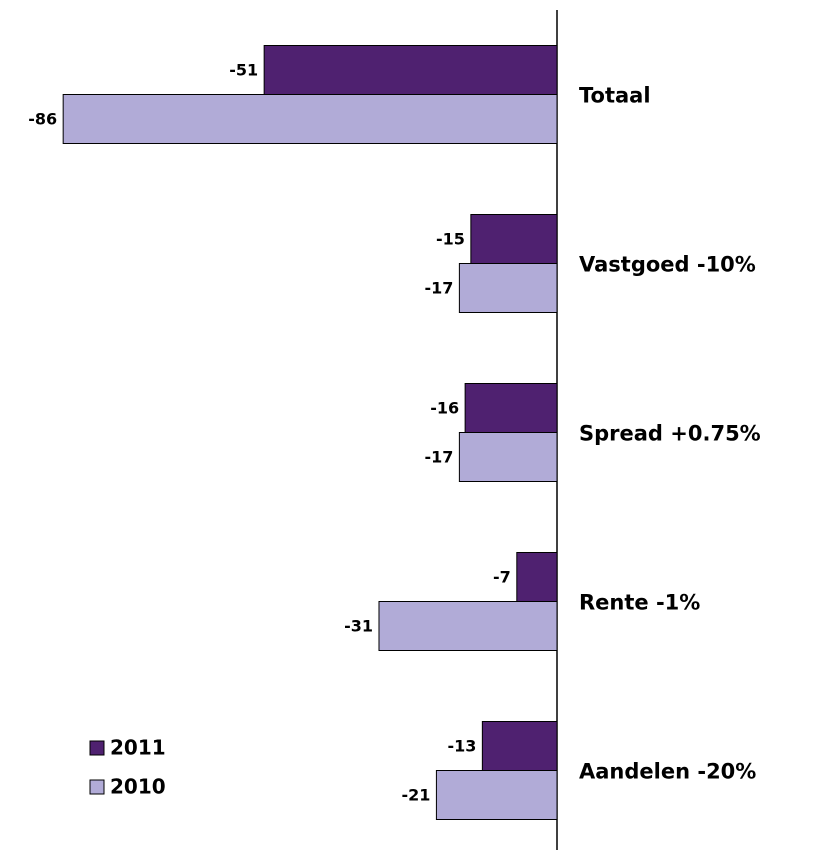 The height and width of the screenshot is (850, 815). I want to click on category-label: Totaal, so click(615, 96).